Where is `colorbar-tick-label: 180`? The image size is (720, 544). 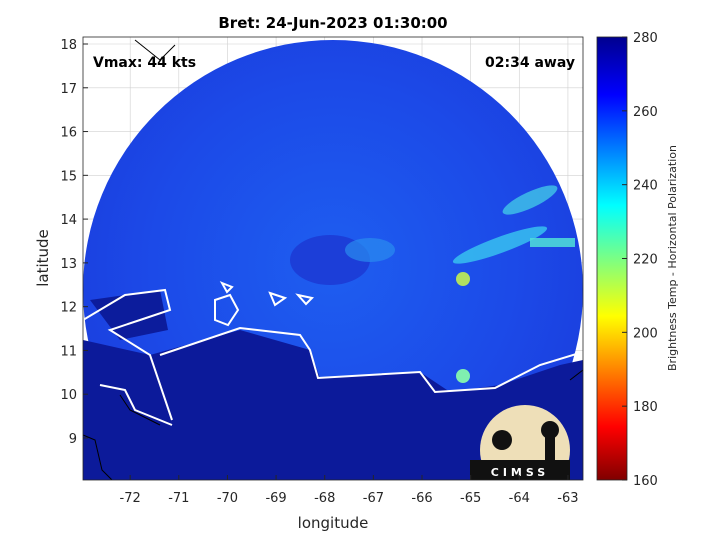 colorbar-tick-label: 180 is located at coordinates (645, 407).